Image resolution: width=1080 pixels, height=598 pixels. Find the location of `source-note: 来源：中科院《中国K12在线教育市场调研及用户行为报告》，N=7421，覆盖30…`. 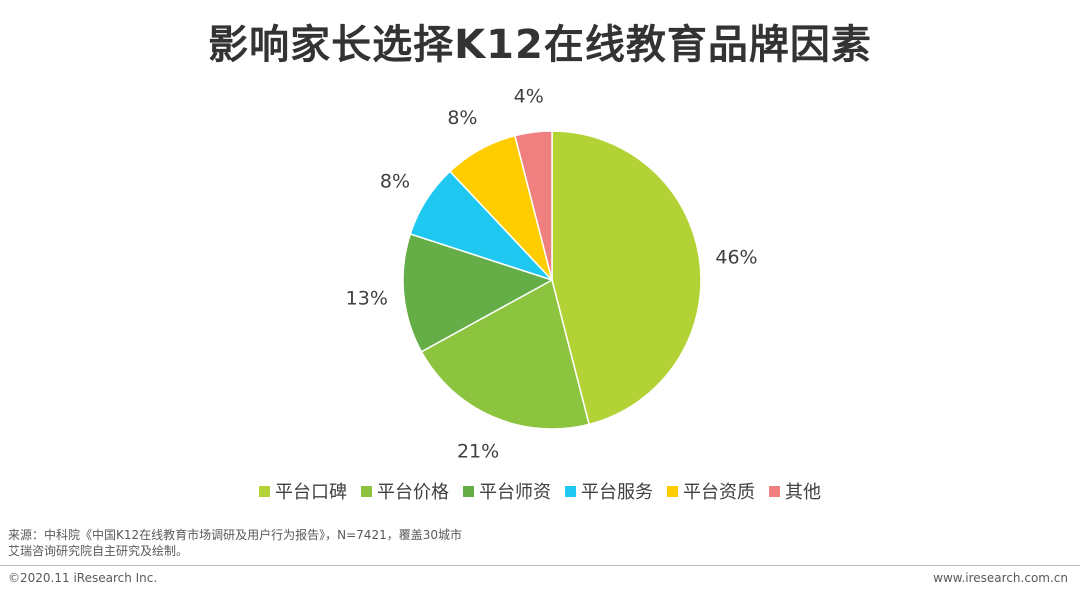

source-note: 来源：中科院《中国K12在线教育市场调研及用户行为报告》，N=7421，覆盖30… is located at coordinates (235, 543).